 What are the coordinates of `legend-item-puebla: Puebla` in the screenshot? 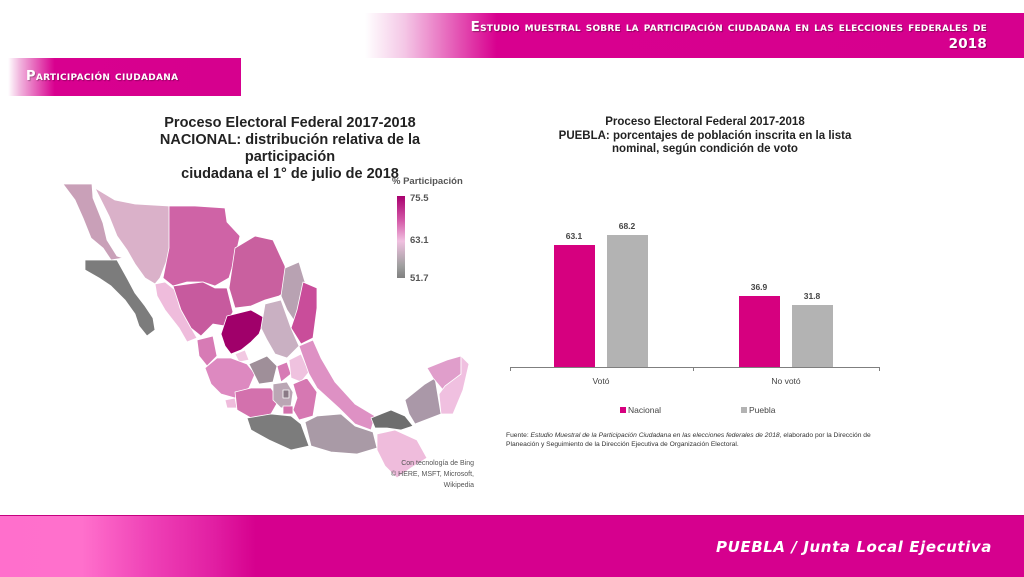 It's located at (758, 410).